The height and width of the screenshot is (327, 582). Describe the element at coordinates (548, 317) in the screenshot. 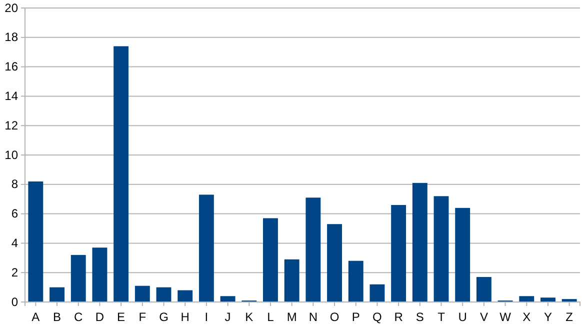

I see `x-tick-label: Y` at that location.